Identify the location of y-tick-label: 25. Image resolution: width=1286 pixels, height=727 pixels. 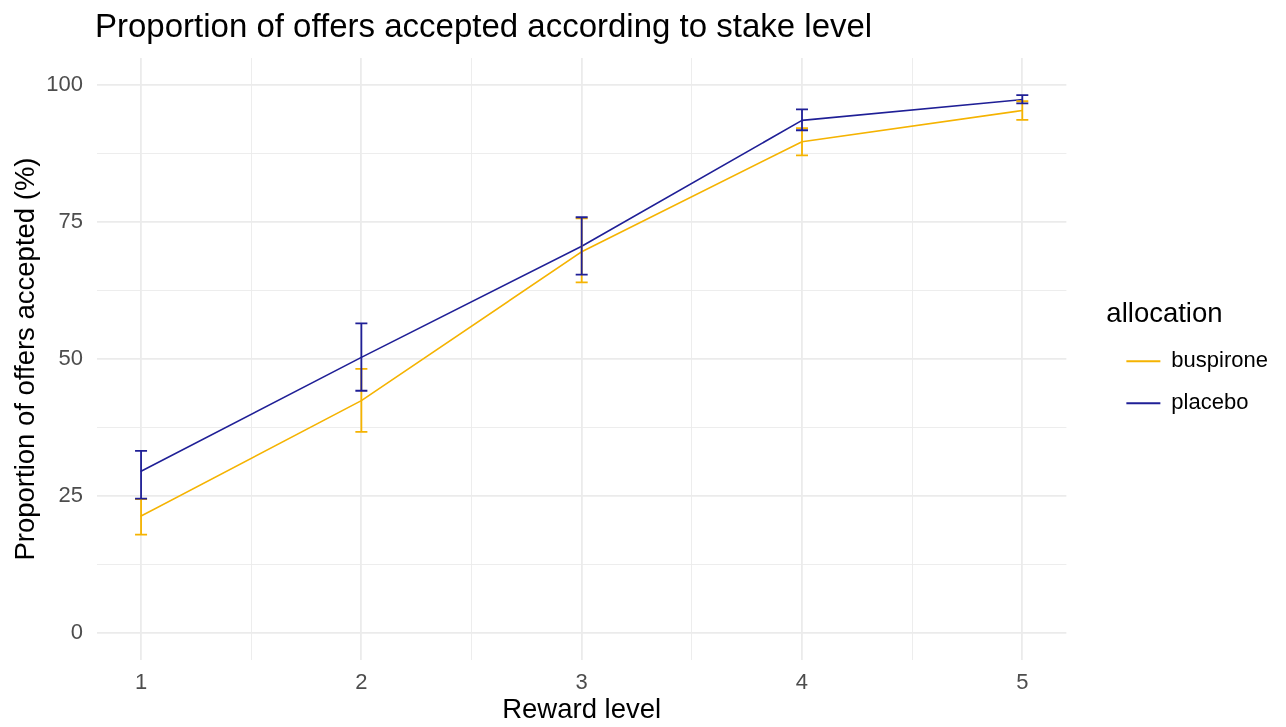
(70, 494).